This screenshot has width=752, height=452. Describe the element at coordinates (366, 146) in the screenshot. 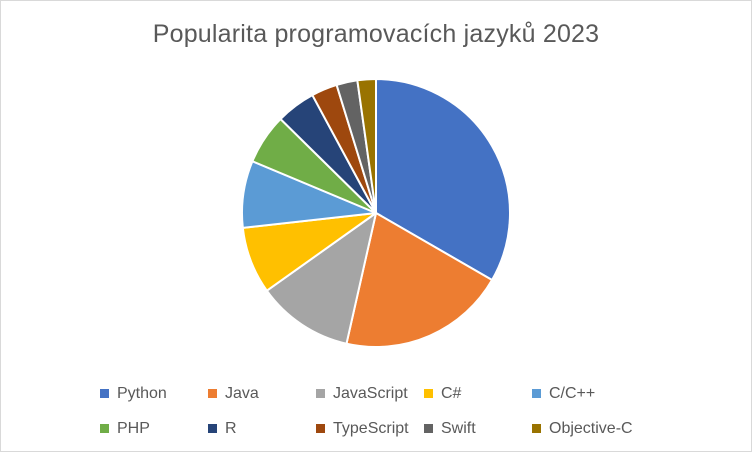

I see `pie-slice-objective-c` at that location.